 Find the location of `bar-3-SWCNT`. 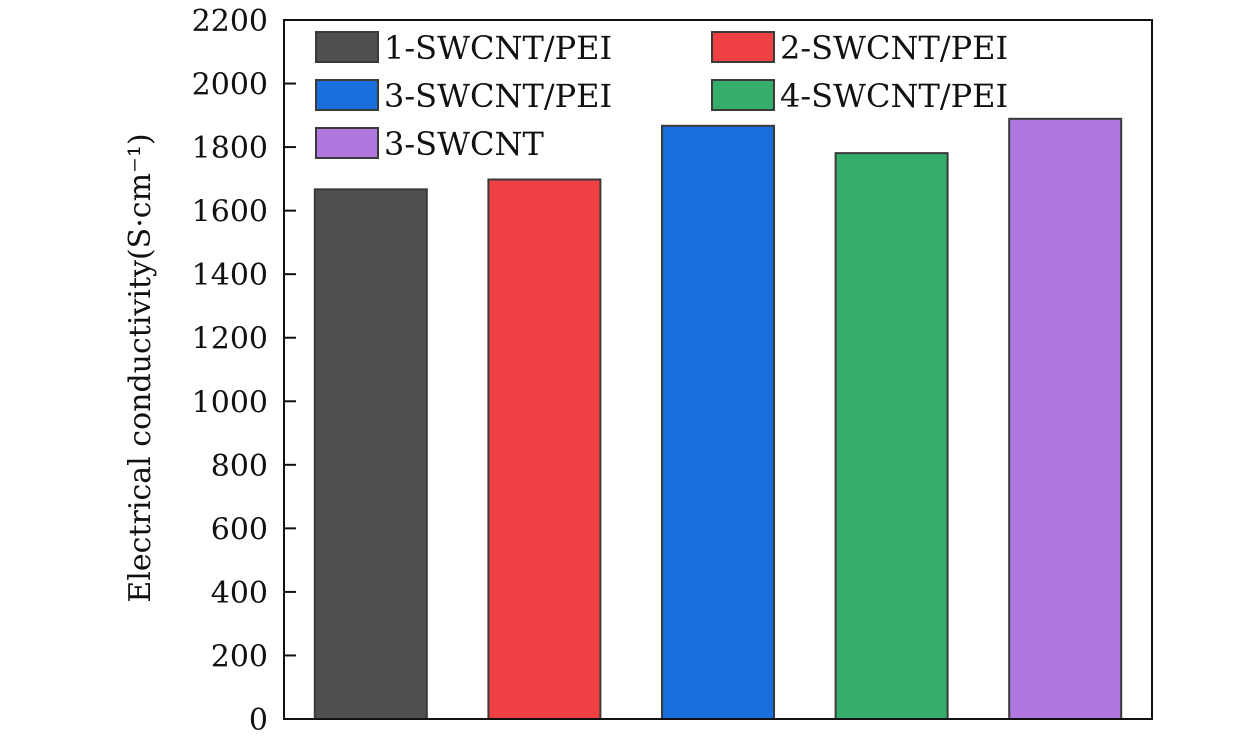

bar-3-SWCNT is located at coordinates (1065, 419).